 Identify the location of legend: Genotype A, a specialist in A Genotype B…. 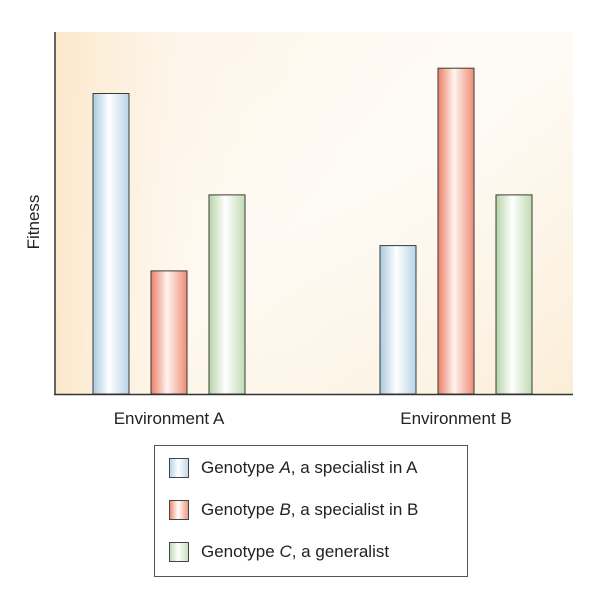
(311, 511).